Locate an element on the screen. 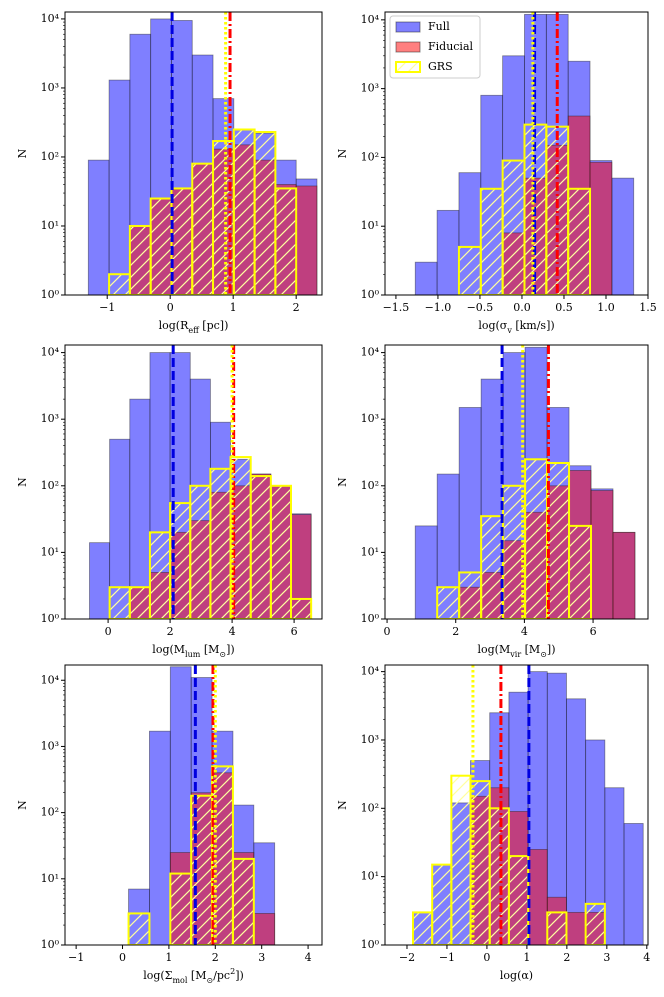 Image resolution: width=664 pixels, height=997 pixels. x-axis-label-part: [pc]) is located at coordinates (214, 325).